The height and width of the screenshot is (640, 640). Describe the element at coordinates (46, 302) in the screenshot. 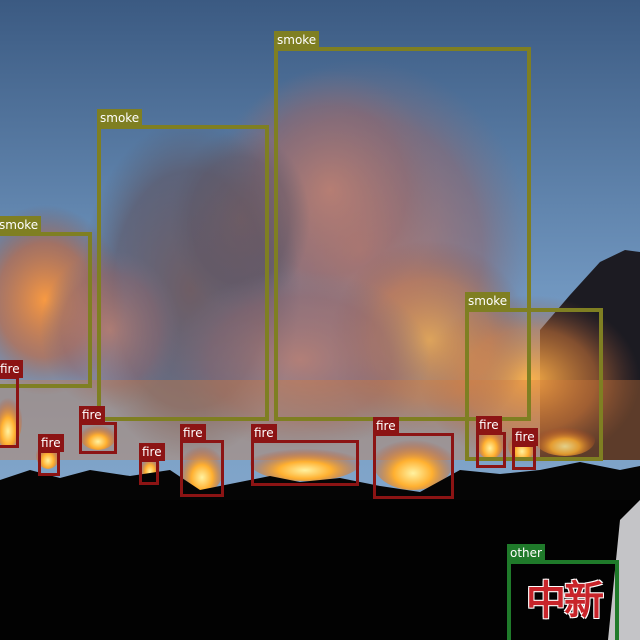

I see `smoke-box-left: smoke` at that location.